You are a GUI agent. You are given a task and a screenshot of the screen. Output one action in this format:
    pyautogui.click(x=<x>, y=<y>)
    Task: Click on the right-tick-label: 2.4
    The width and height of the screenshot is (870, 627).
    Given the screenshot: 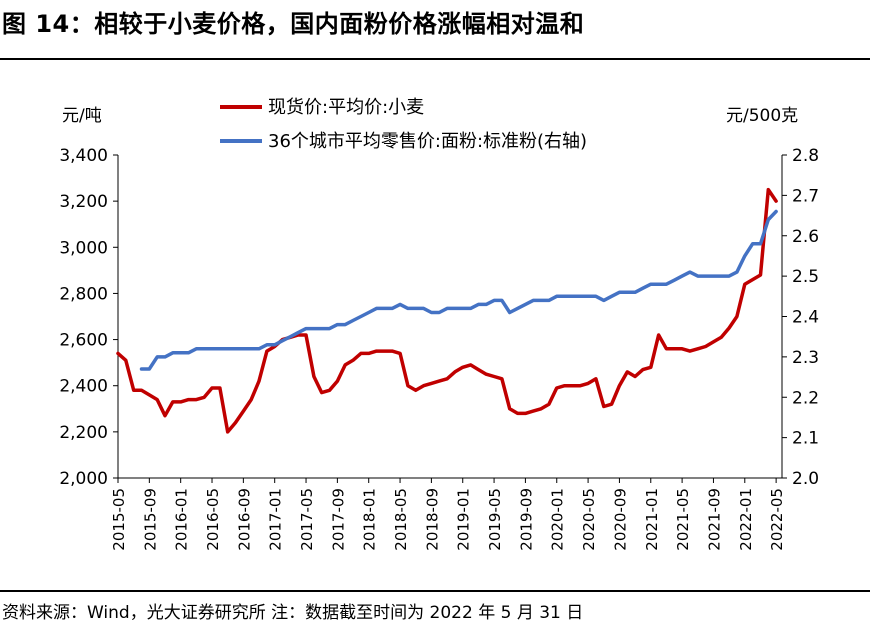 What is the action you would take?
    pyautogui.click(x=805, y=318)
    